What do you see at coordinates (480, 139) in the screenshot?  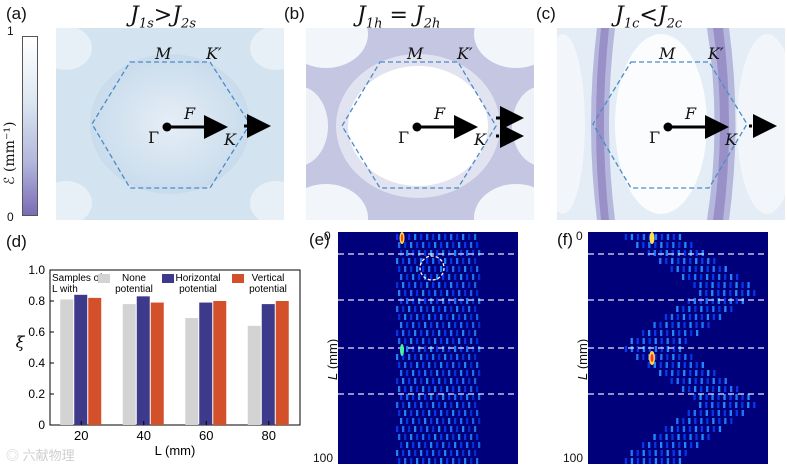 I see `point-K-b: K` at bounding box center [480, 139].